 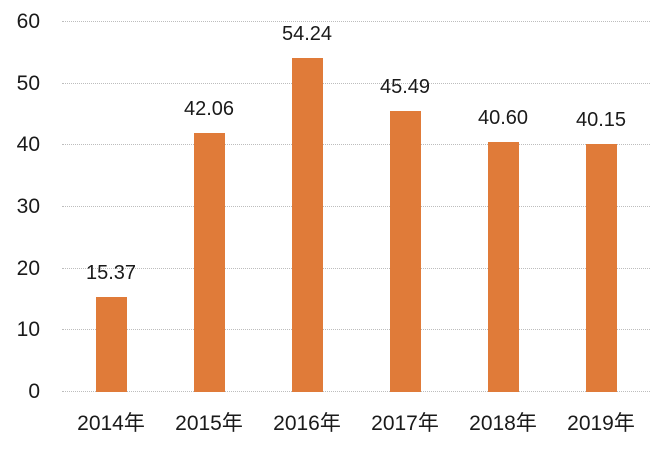 I want to click on y-tick-label: 40, so click(x=28, y=145).